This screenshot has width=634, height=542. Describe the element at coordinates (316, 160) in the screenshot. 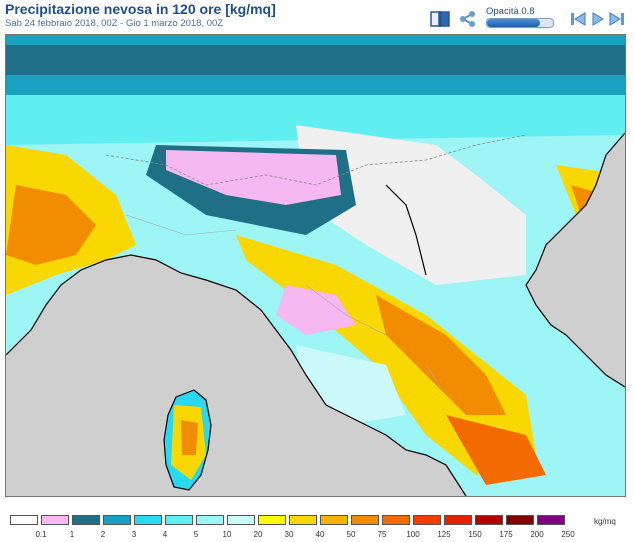

I see `national-border` at that location.